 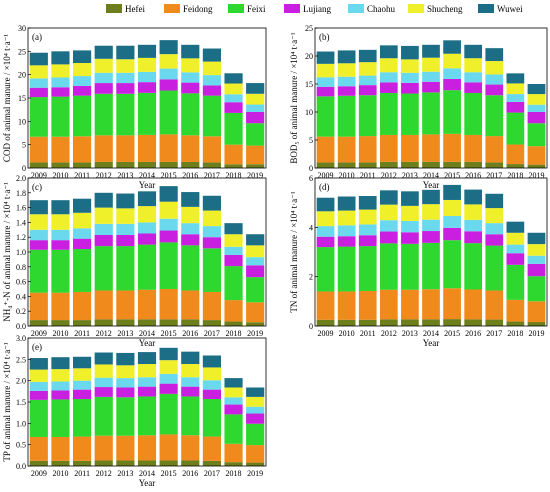 What do you see at coordinates (255, 240) in the screenshot?
I see `bar-wuwei-2019` at bounding box center [255, 240].